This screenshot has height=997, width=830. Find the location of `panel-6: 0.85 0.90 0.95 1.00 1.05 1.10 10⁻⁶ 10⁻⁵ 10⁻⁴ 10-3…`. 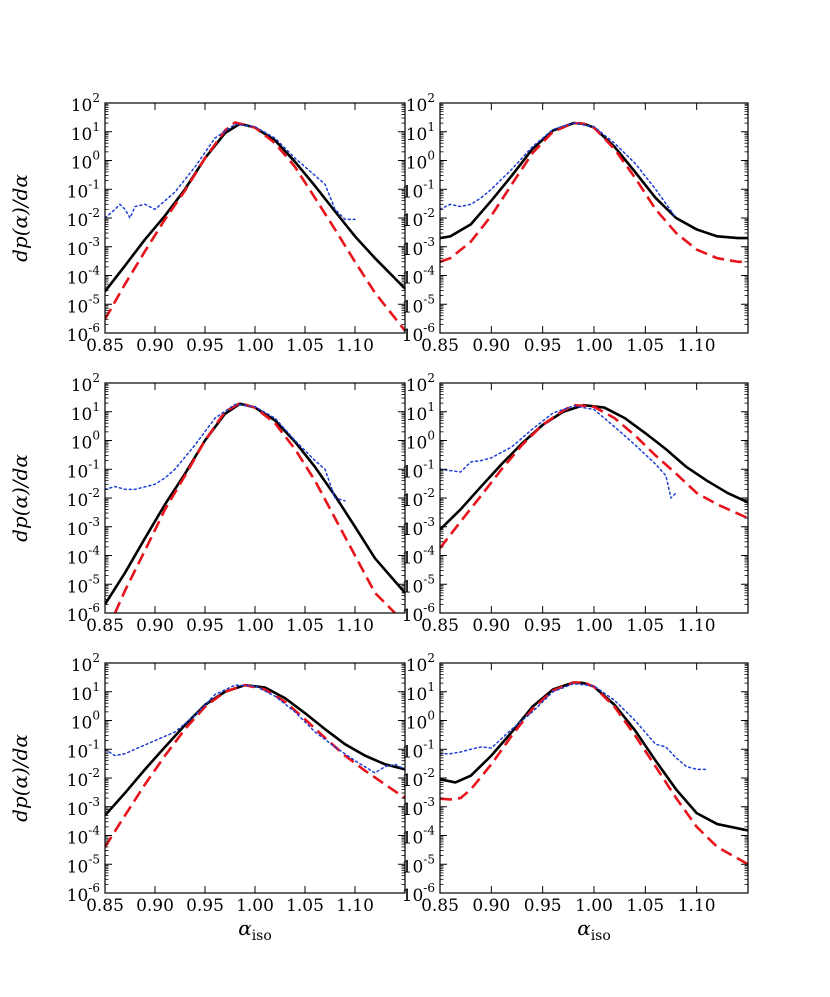

panel-6: 0.85 0.90 0.95 1.00 1.05 1.10 10⁻⁶ 10⁻⁵ 10⁻⁴ 10-3… is located at coordinates (575, 797).